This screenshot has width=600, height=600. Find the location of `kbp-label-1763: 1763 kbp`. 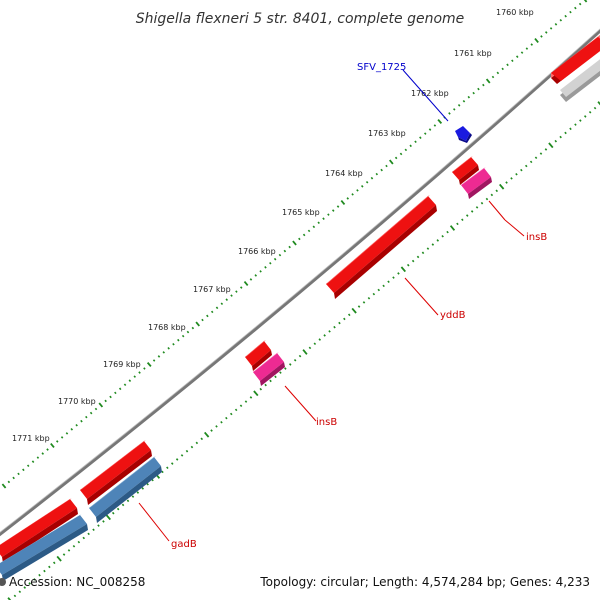

kbp-label-1763: 1763 kbp is located at coordinates (387, 133).